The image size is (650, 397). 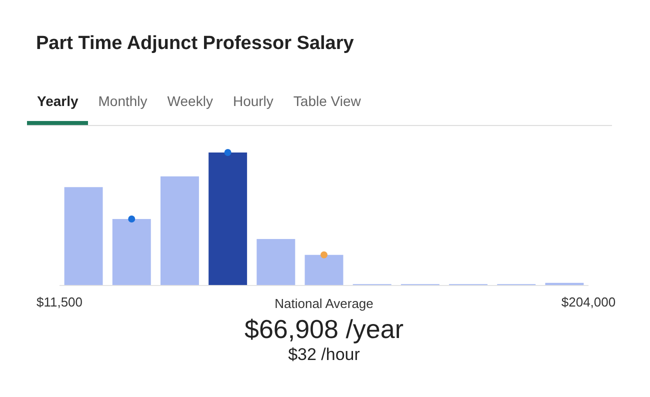 I want to click on x-tick-label: $11,500, so click(x=59, y=302).